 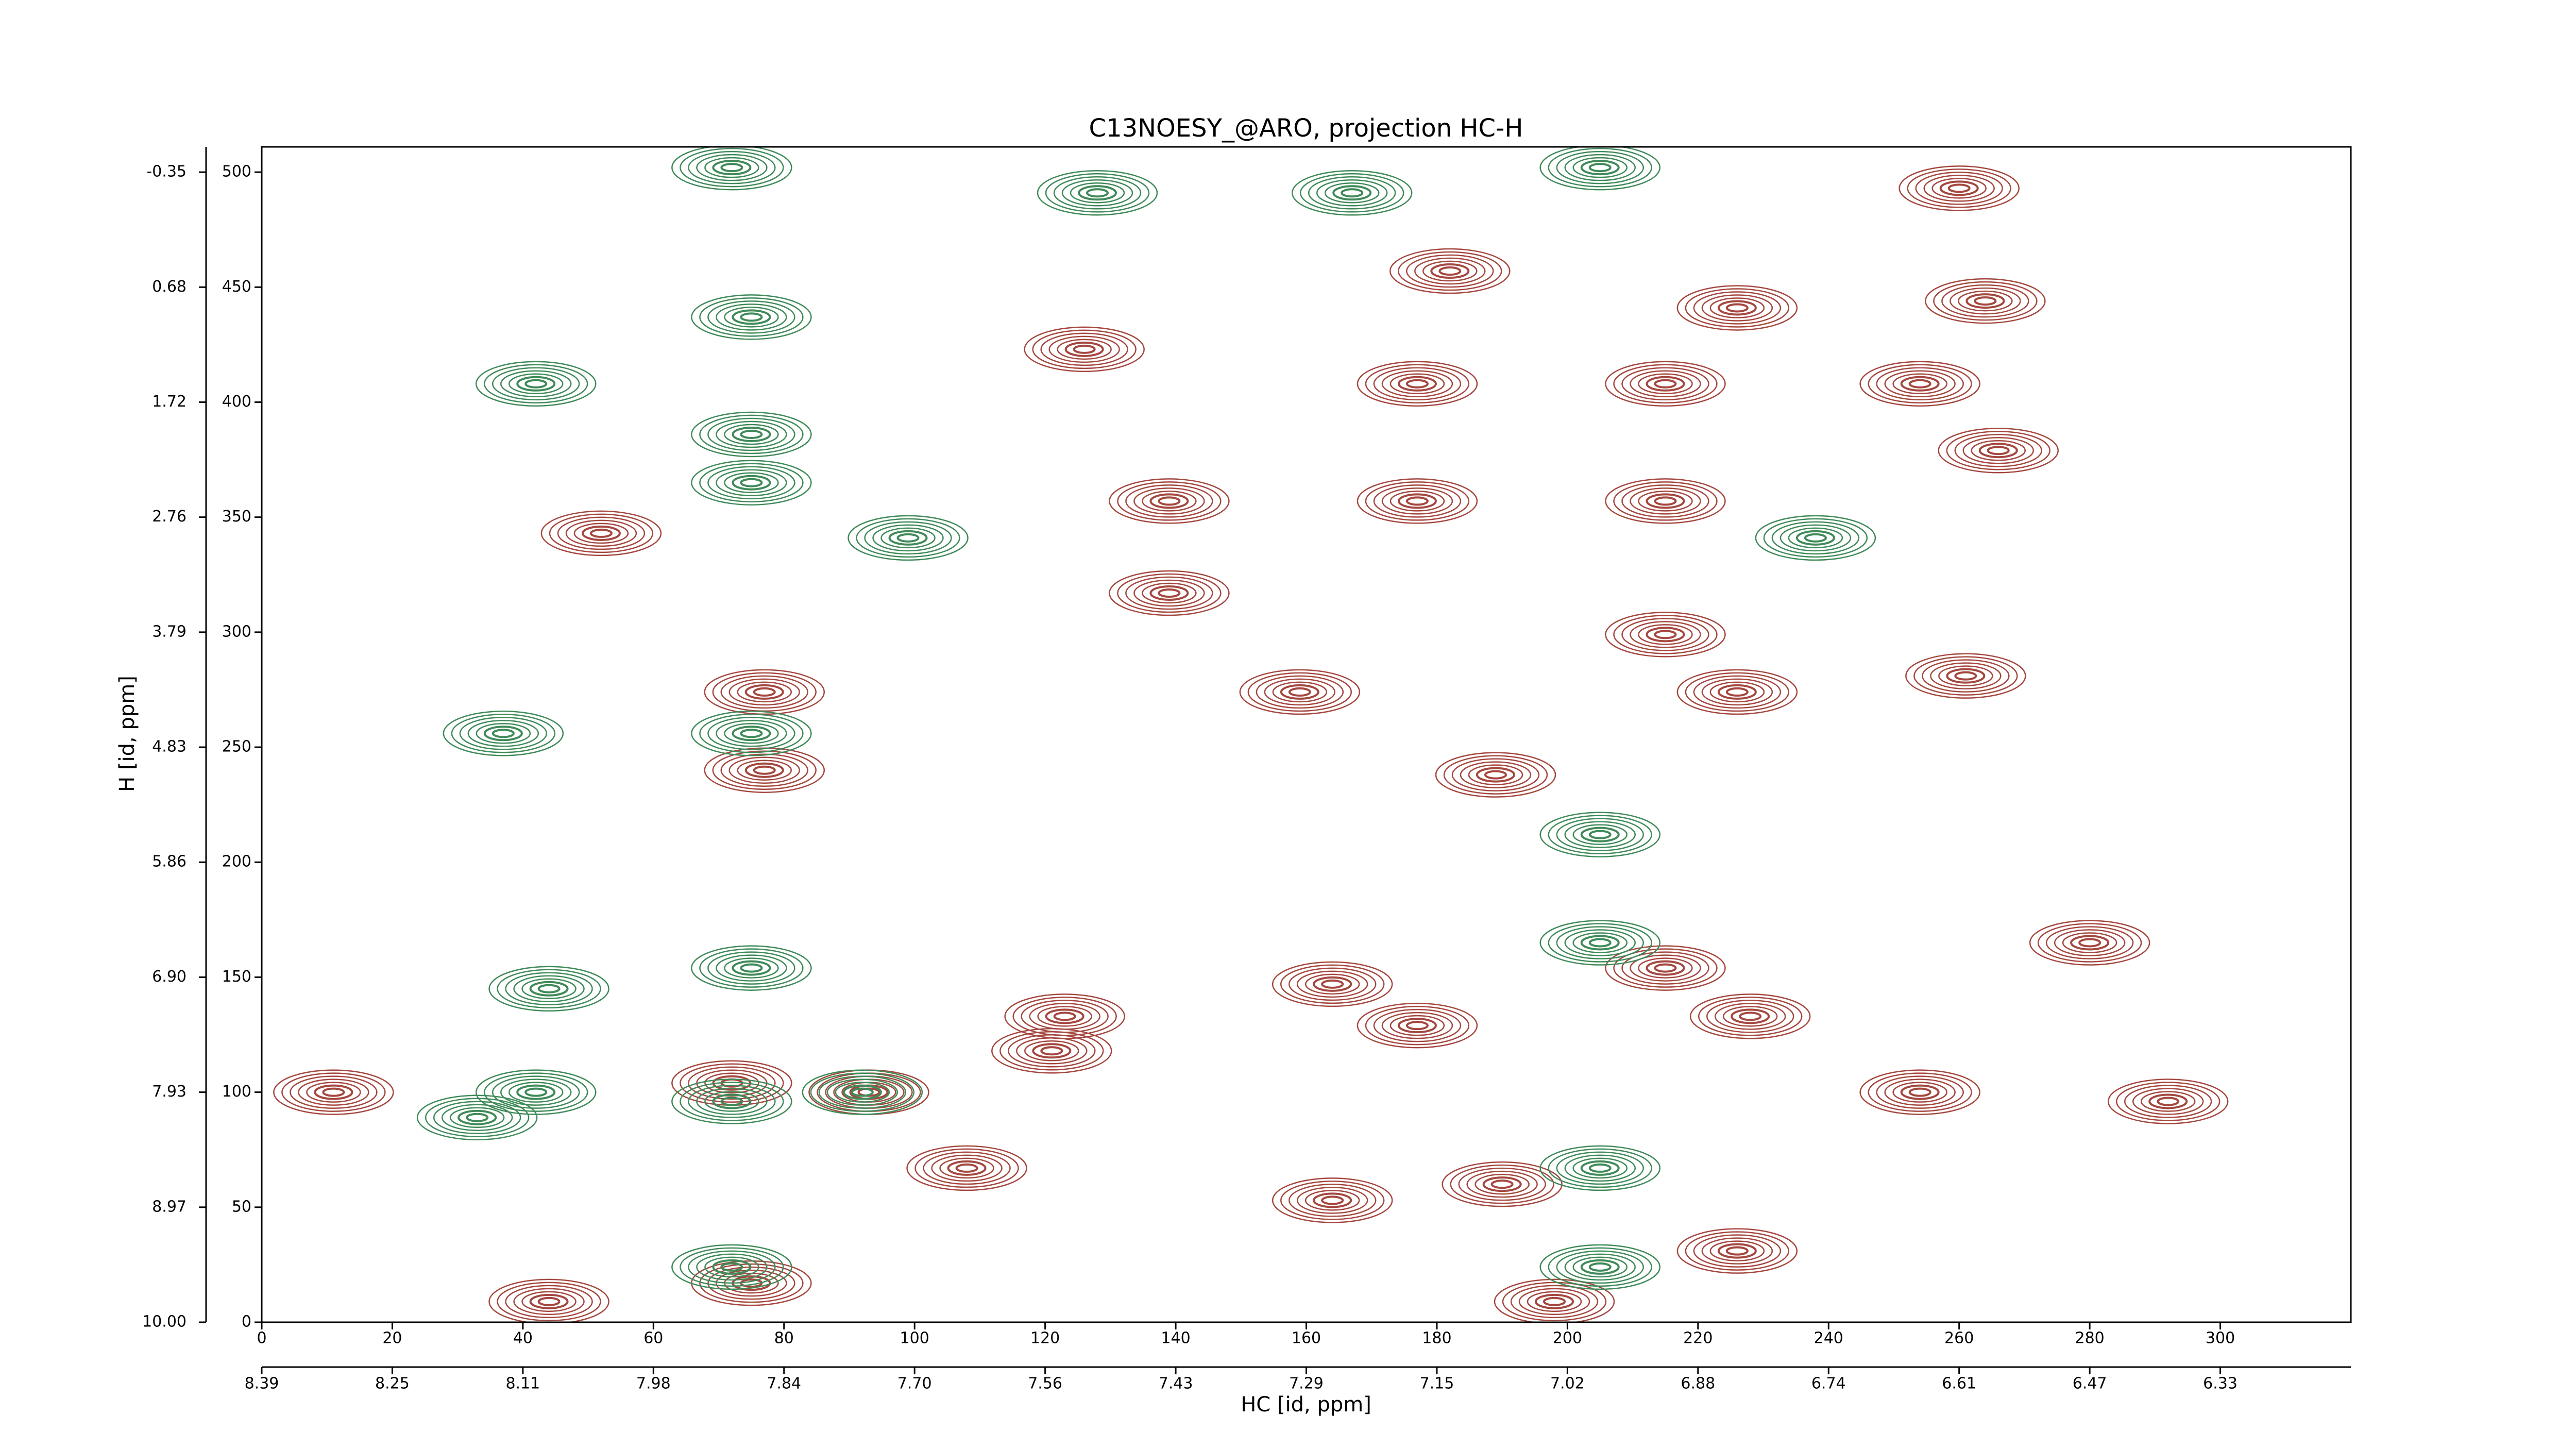 I want to click on y-tick-label: 500, so click(x=236, y=172).